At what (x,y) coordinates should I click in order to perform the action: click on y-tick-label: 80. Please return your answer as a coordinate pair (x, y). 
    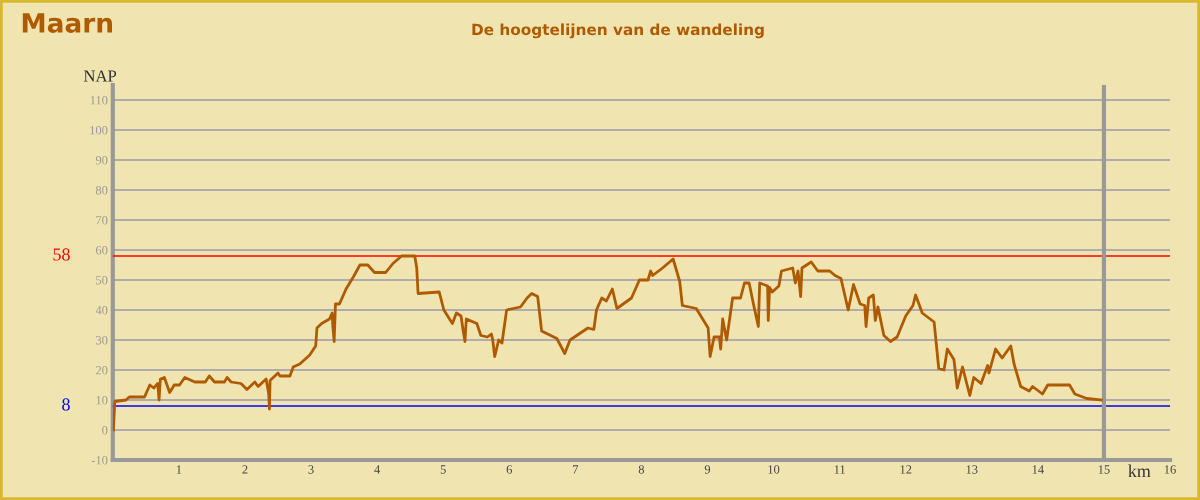
    Looking at the image, I should click on (101, 190).